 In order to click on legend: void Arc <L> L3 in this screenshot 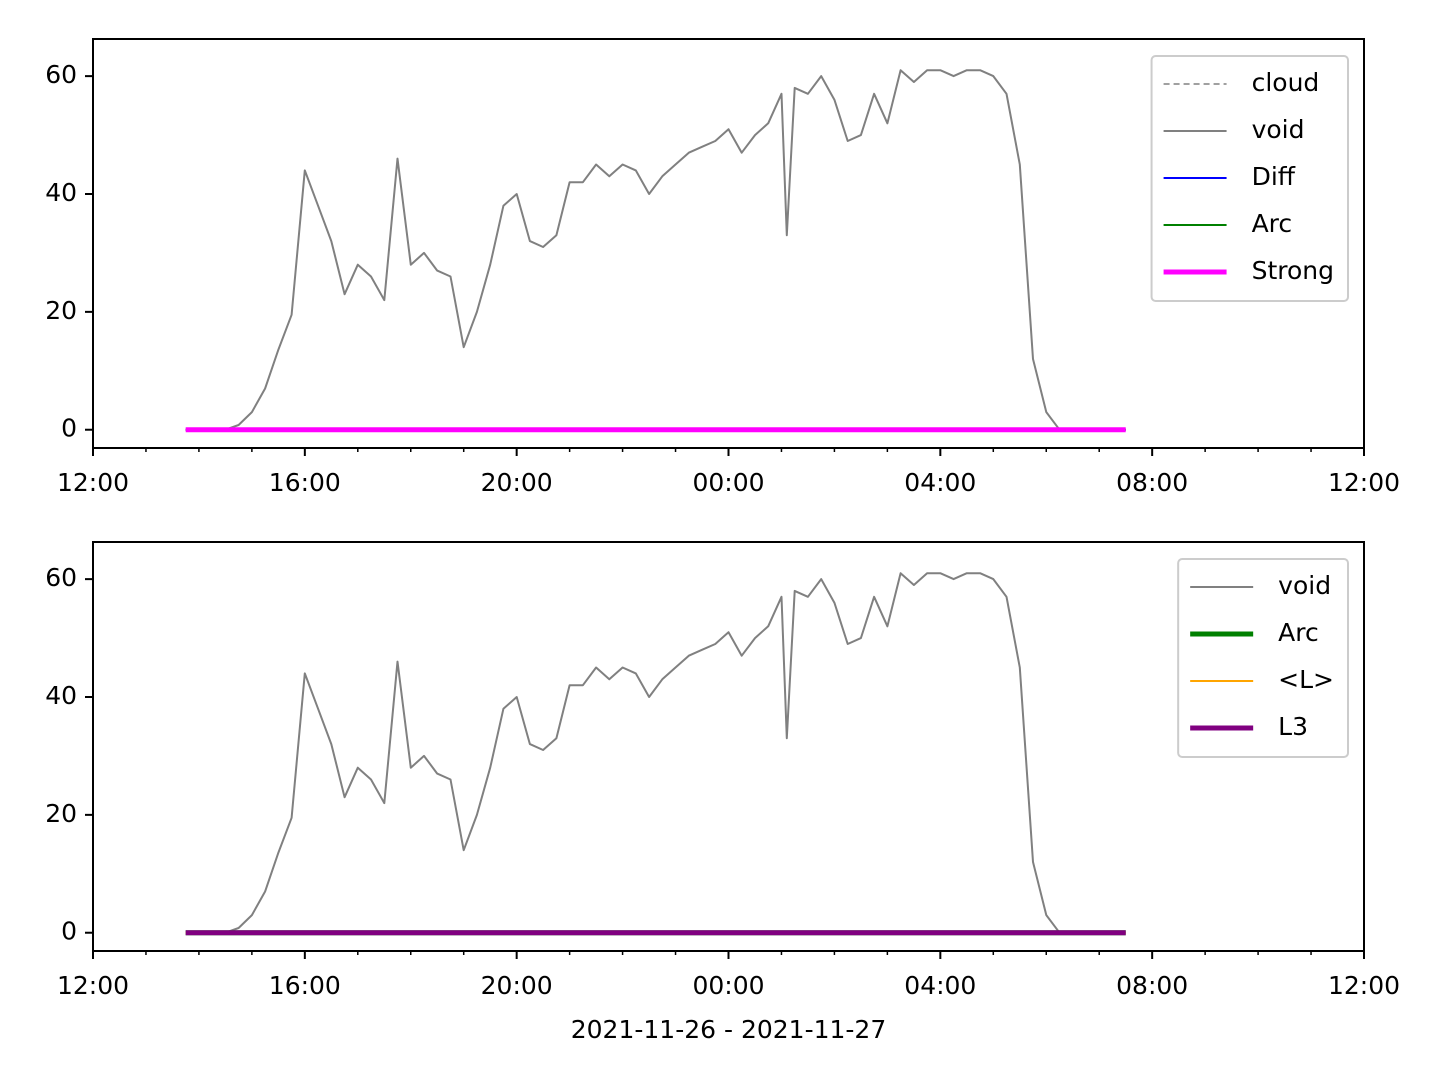, I will do `click(1263, 658)`.